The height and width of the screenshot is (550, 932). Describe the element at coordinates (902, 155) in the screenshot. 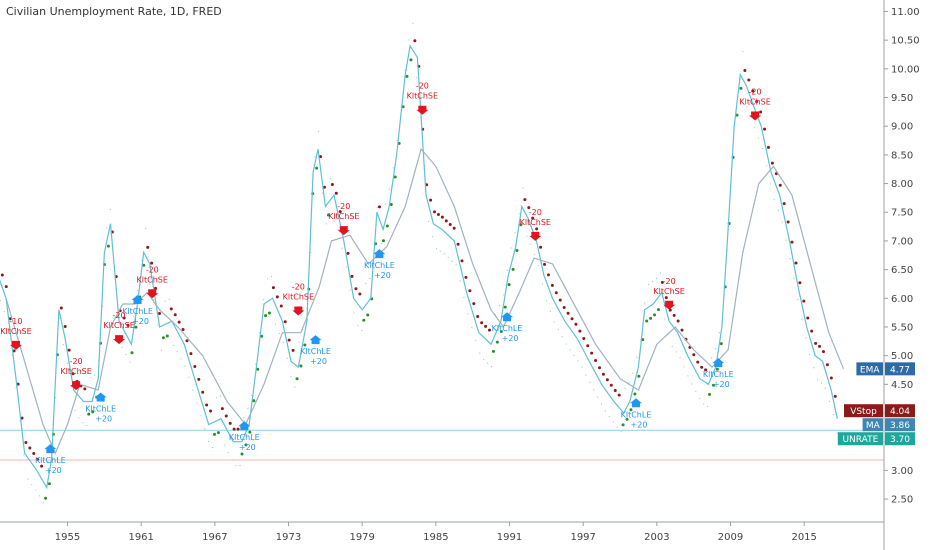

I see `y-tick-label: 8.50` at that location.